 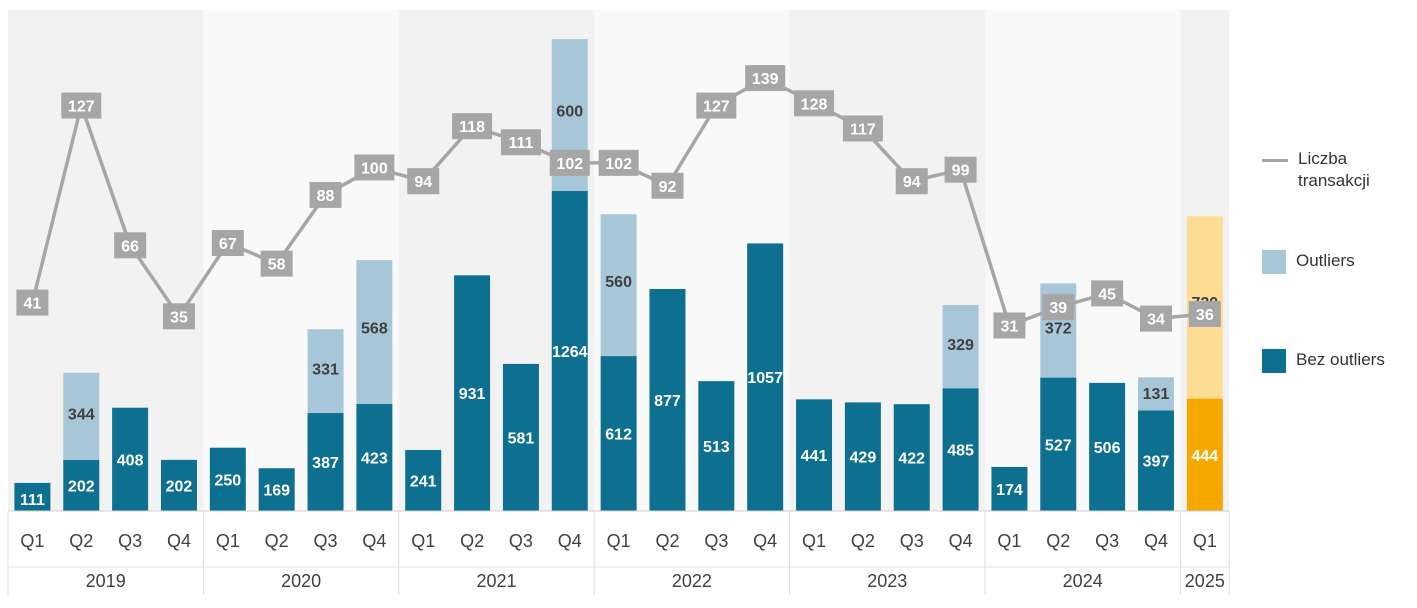 I want to click on bar-outliers-label: 372, so click(x=1058, y=329).